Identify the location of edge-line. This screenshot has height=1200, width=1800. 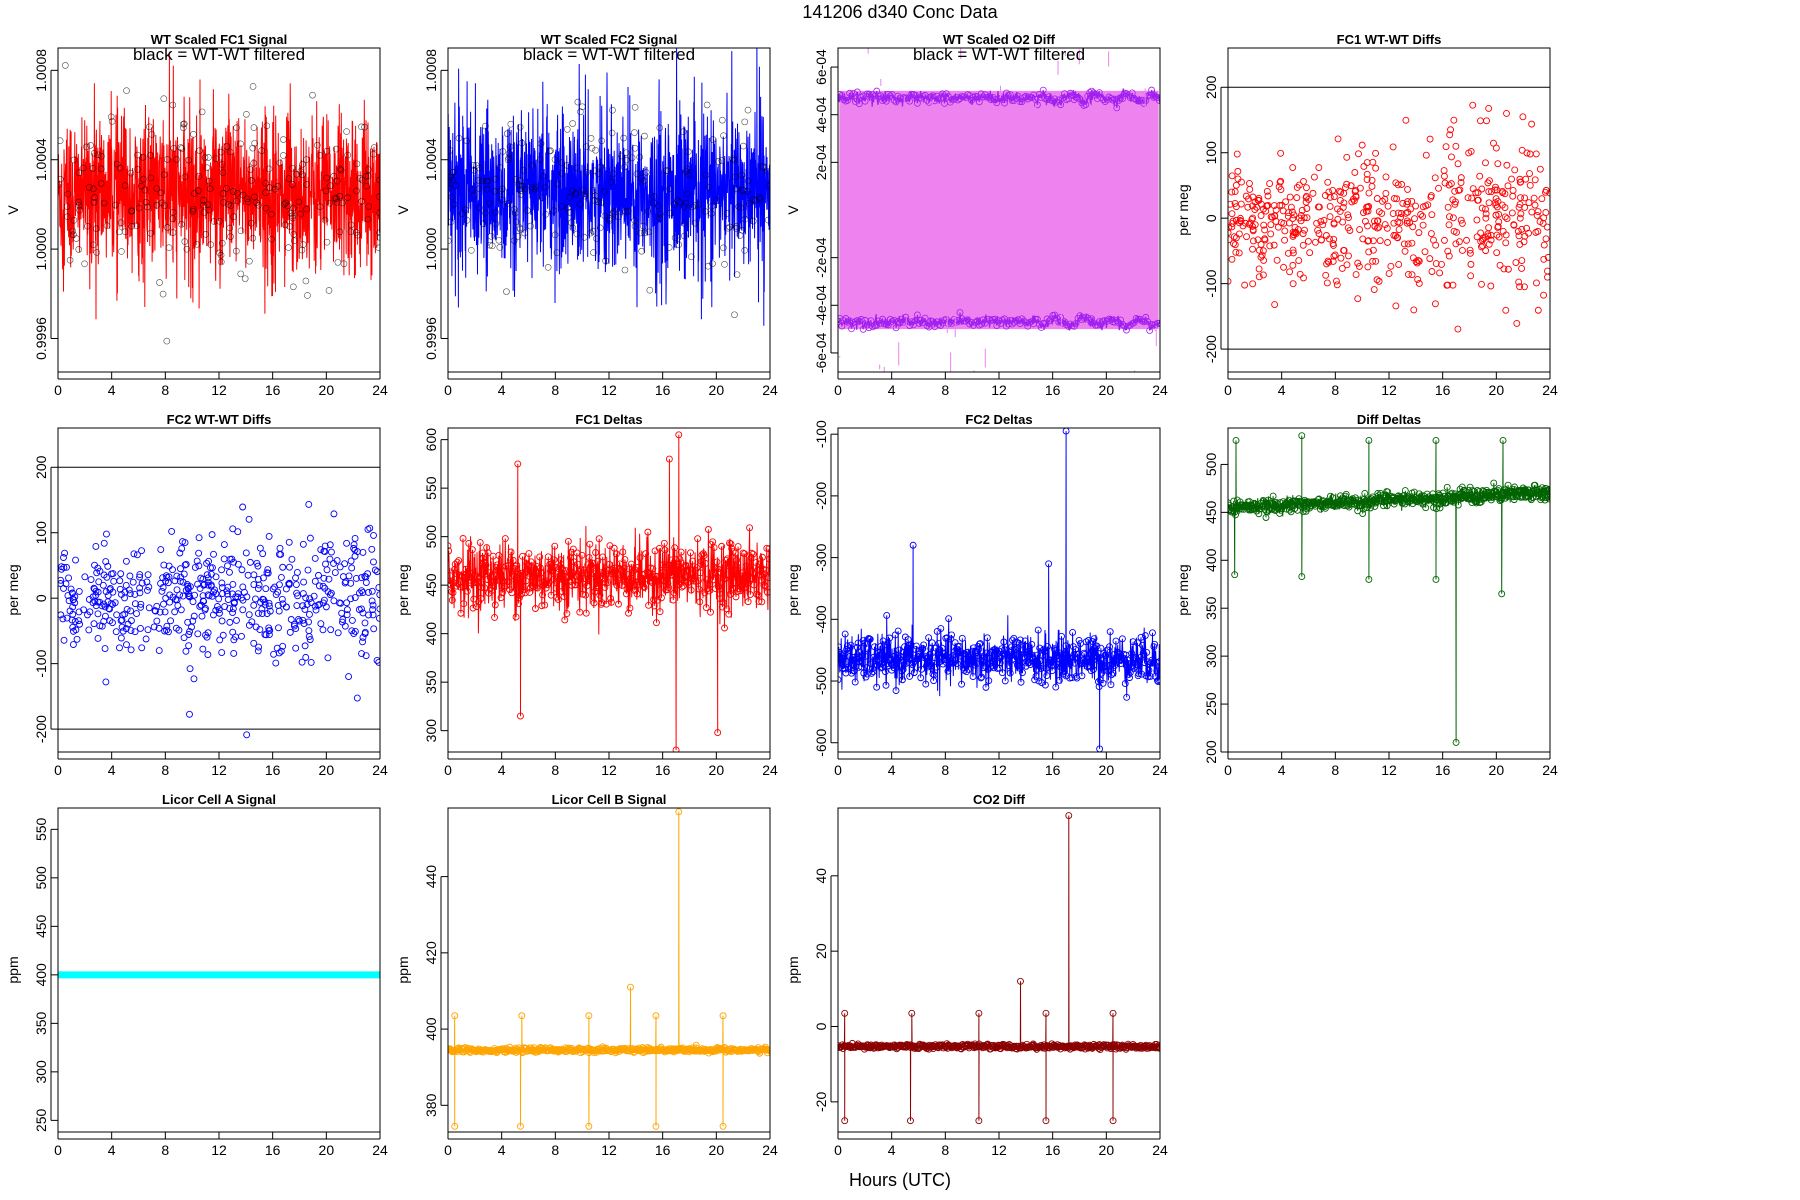
(999, 321).